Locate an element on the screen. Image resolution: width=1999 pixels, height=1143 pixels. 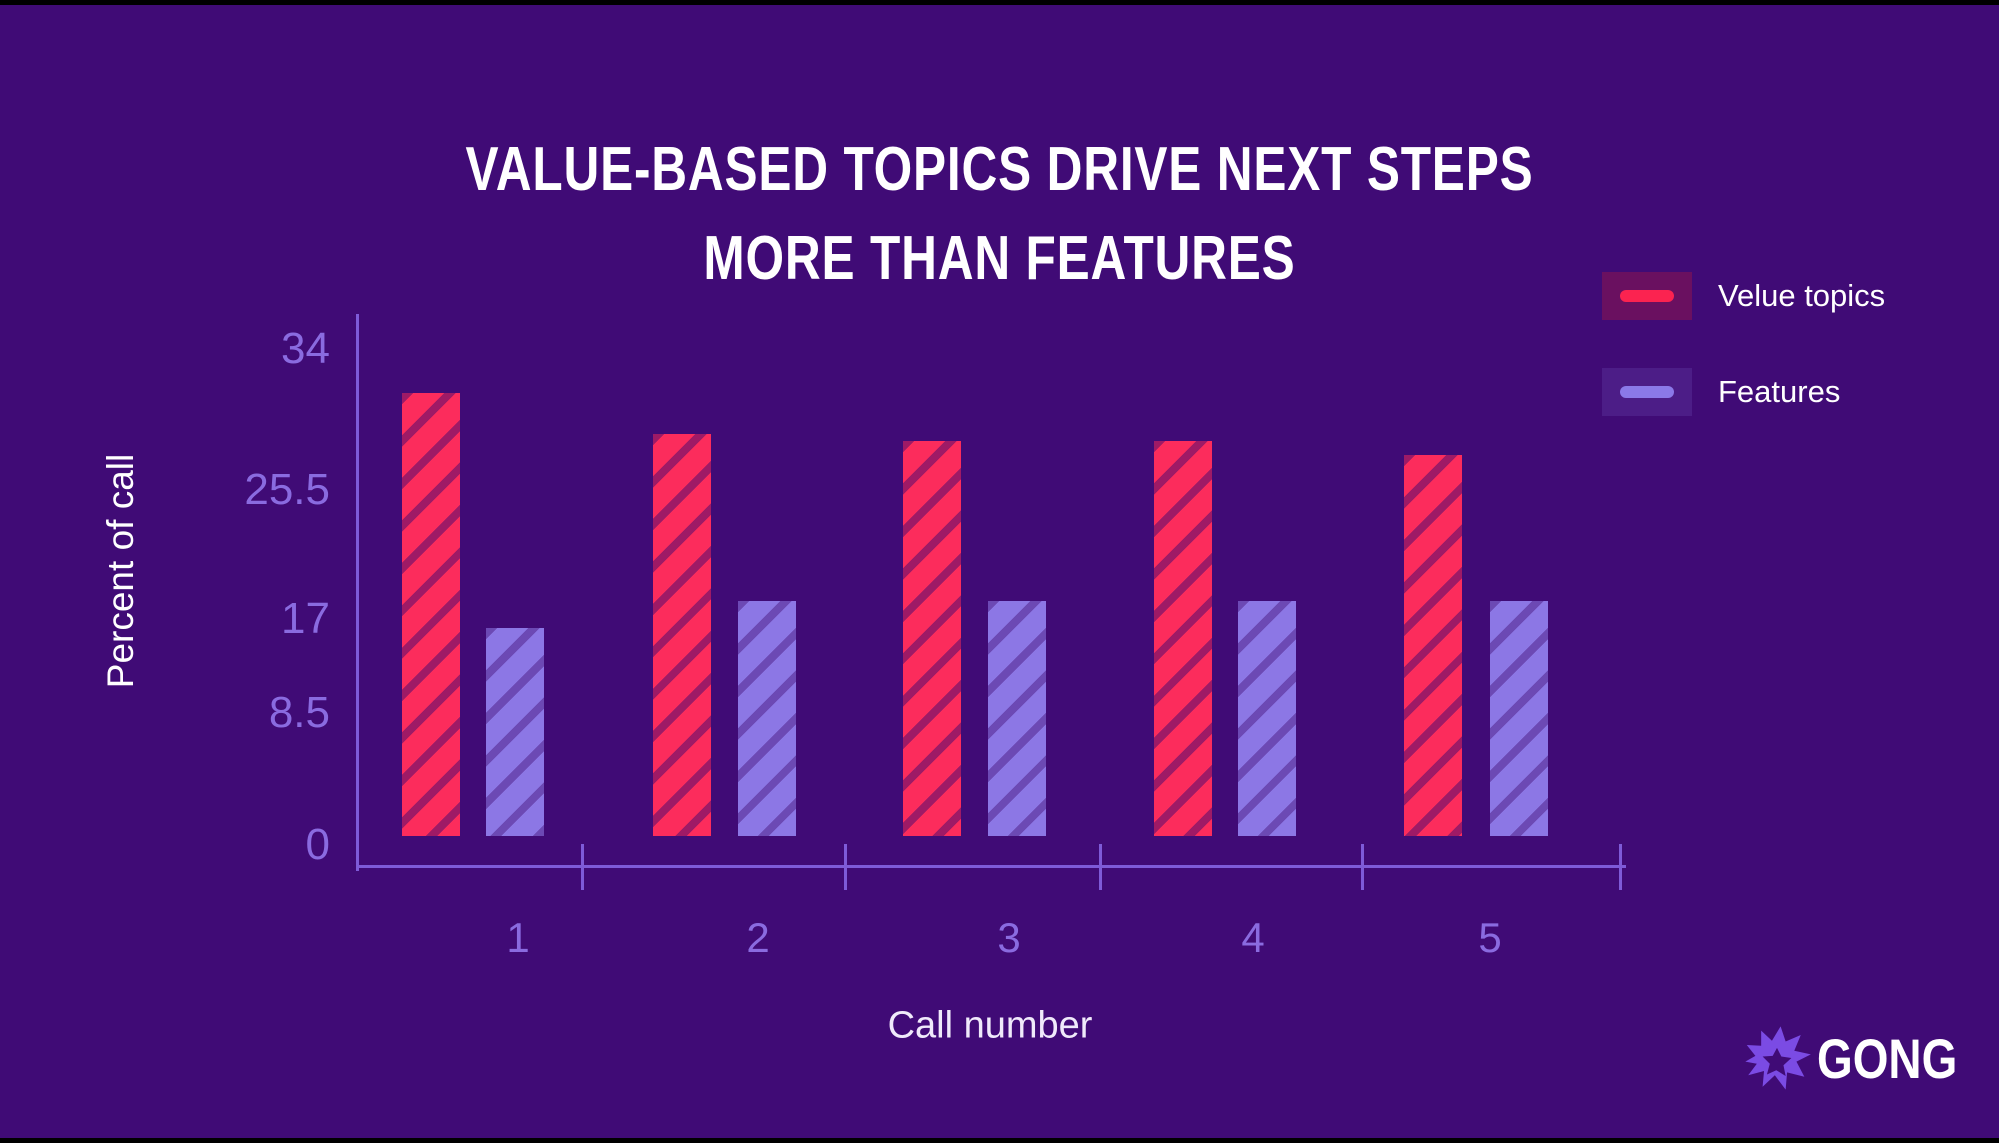
legend: Velue topics Features is located at coordinates (1743, 368).